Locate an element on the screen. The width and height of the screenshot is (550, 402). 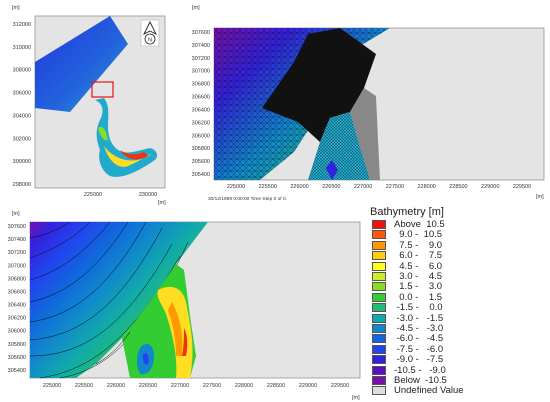
north-label: N is located at coordinates (150, 41).